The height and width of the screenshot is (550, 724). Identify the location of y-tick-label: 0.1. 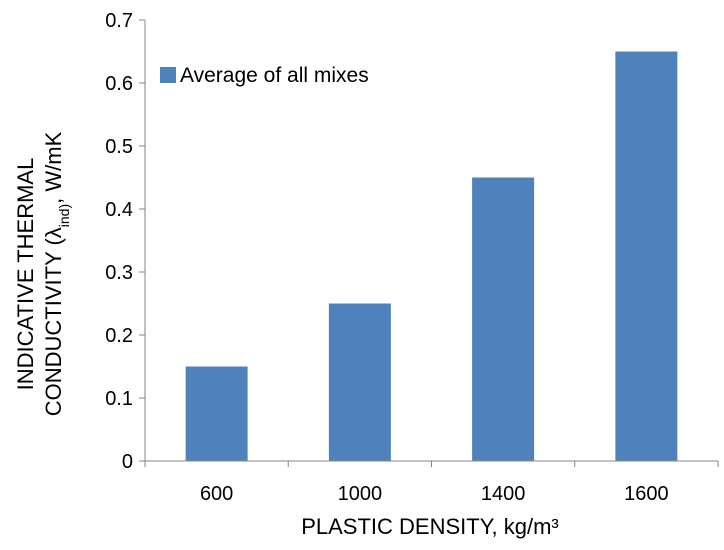
(119, 399).